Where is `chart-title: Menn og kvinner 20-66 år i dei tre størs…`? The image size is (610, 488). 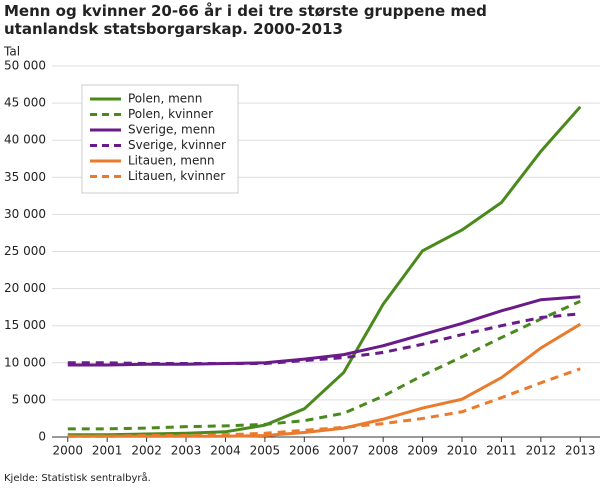
chart-title: Menn og kvinner 20-66 år i dei tre størs… is located at coordinates (245, 20).